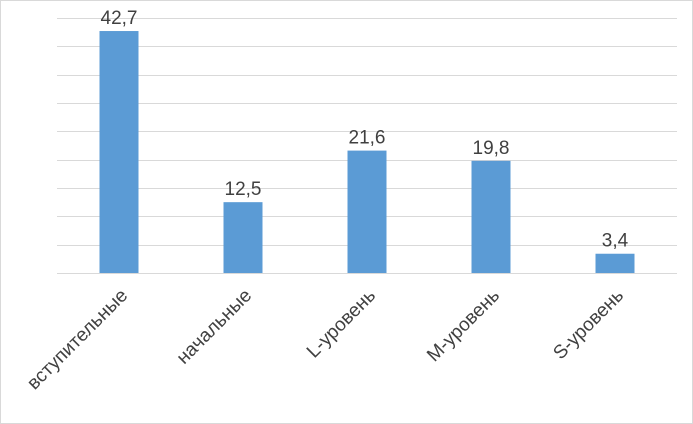 The image size is (693, 424). I want to click on bar-value-label: 3,4, so click(615, 241).